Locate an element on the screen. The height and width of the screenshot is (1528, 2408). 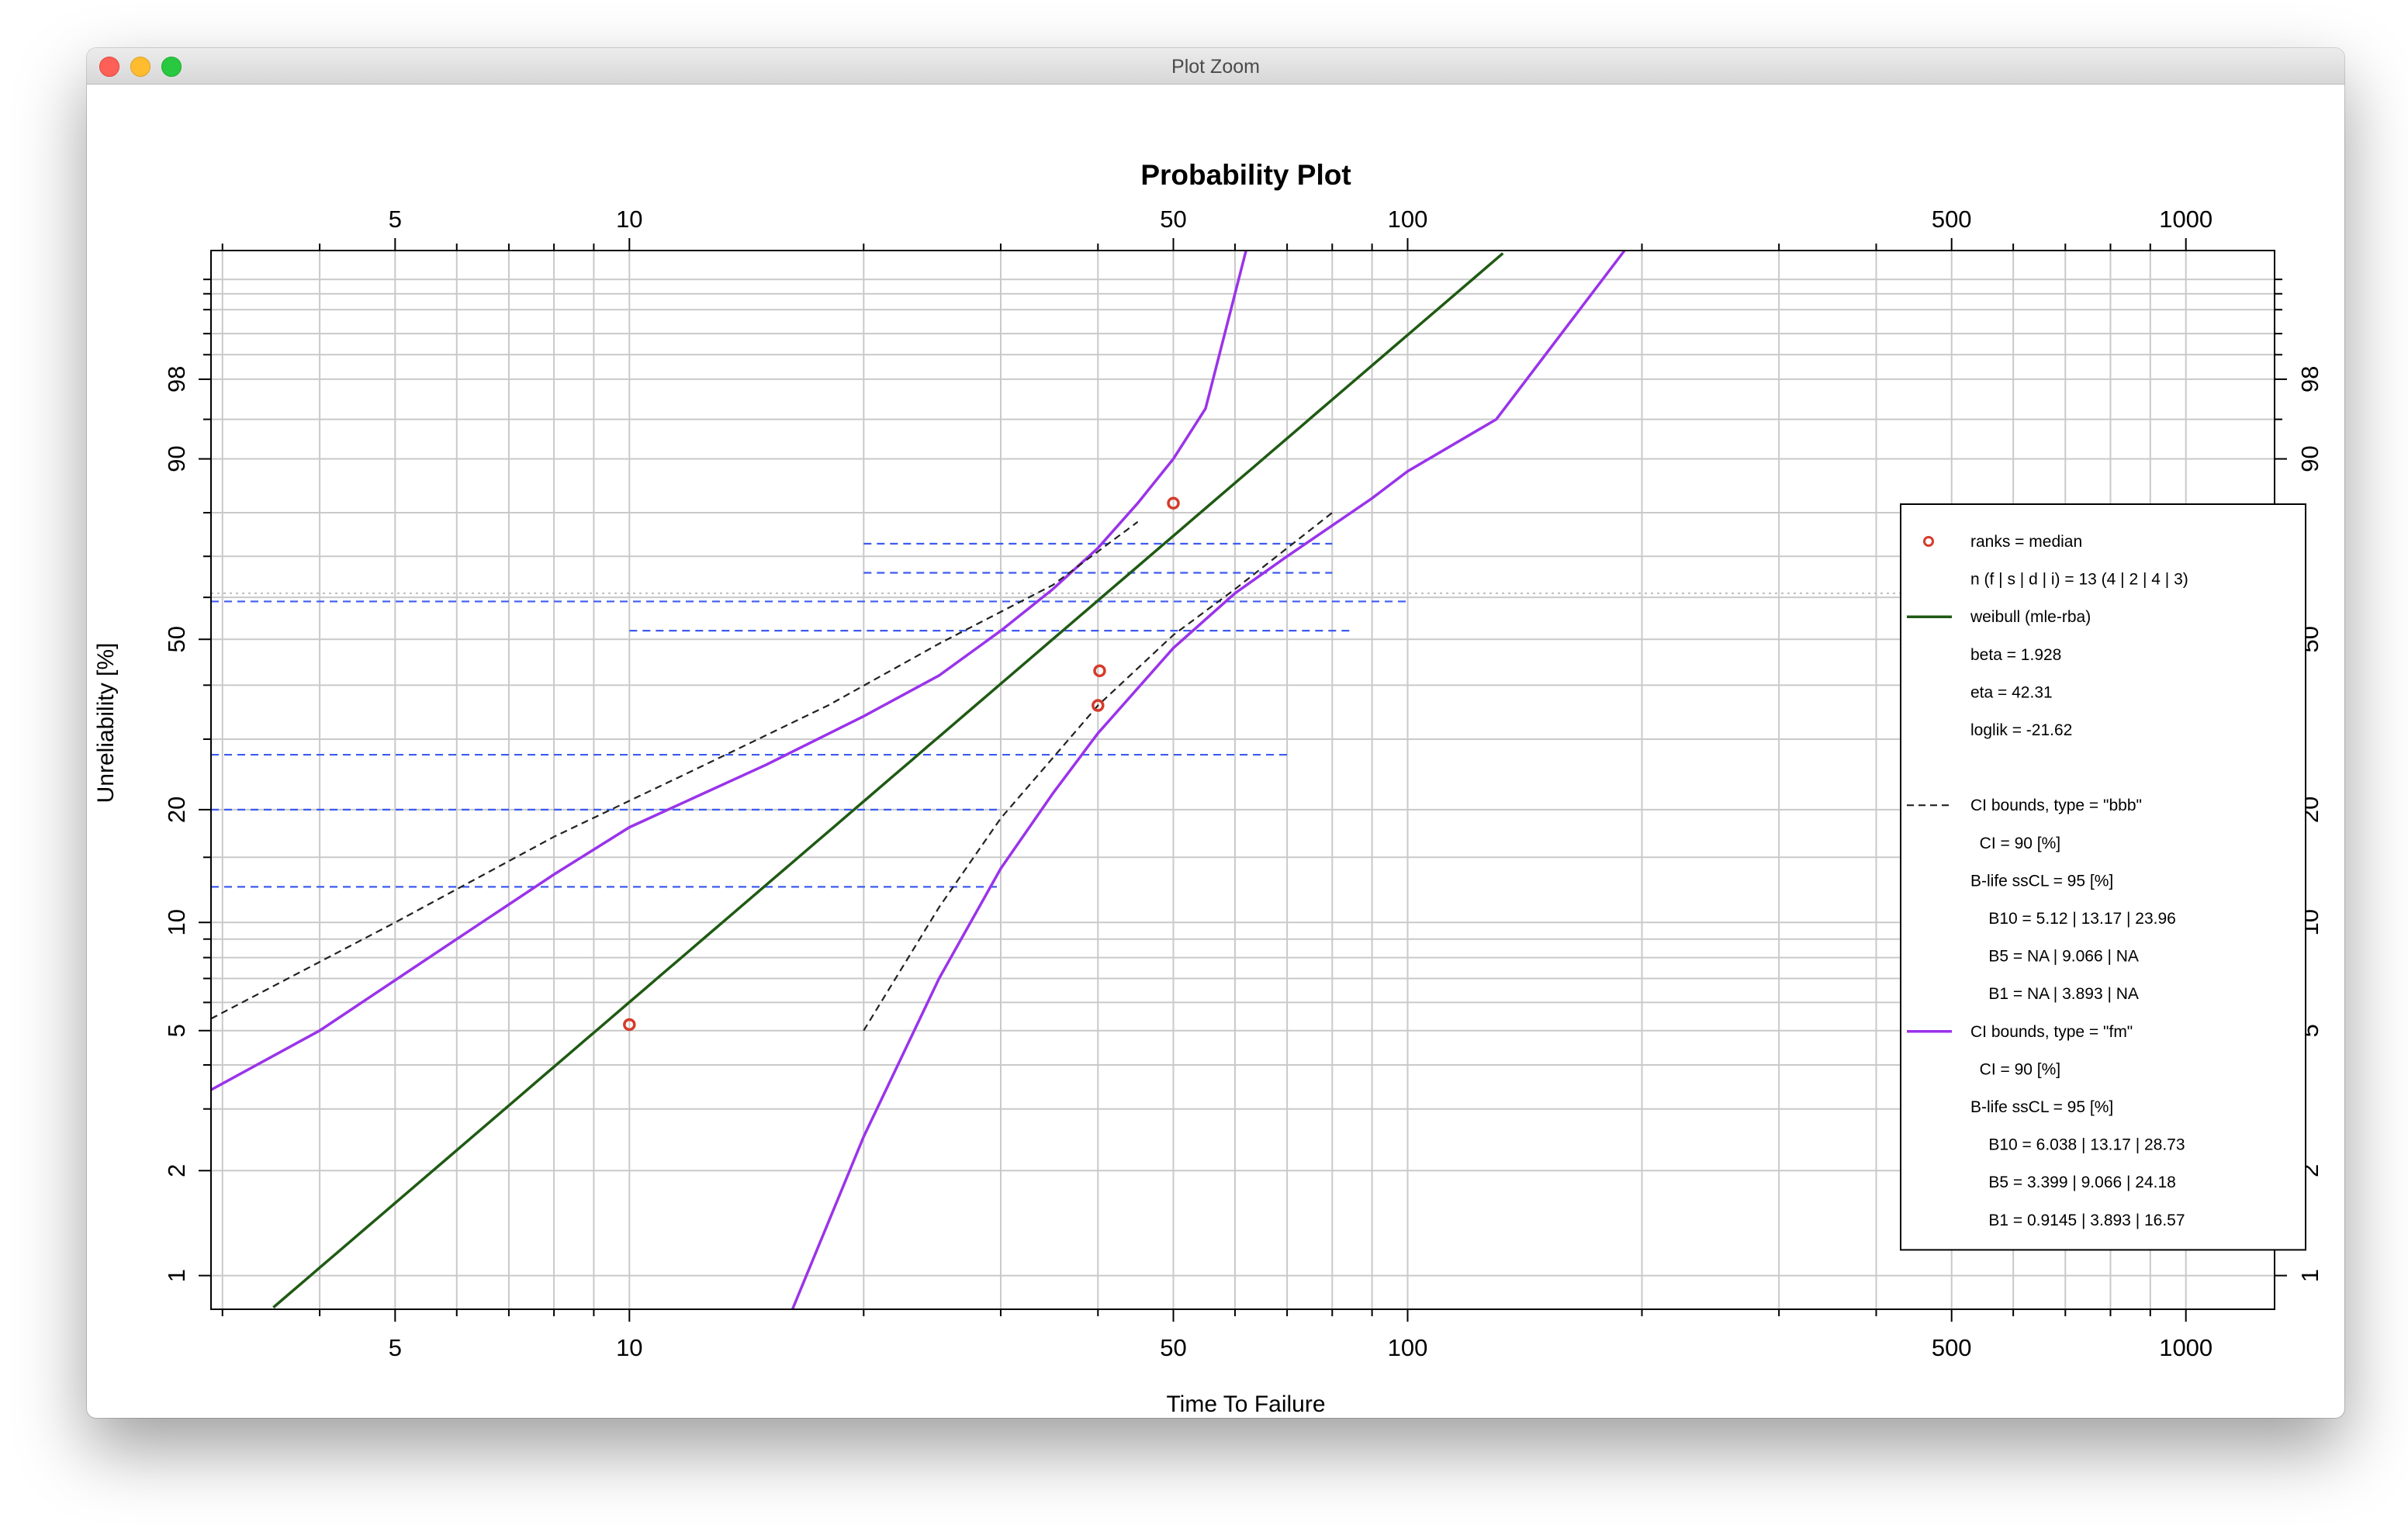
x-tick-label-bottom: 10 is located at coordinates (629, 1347).